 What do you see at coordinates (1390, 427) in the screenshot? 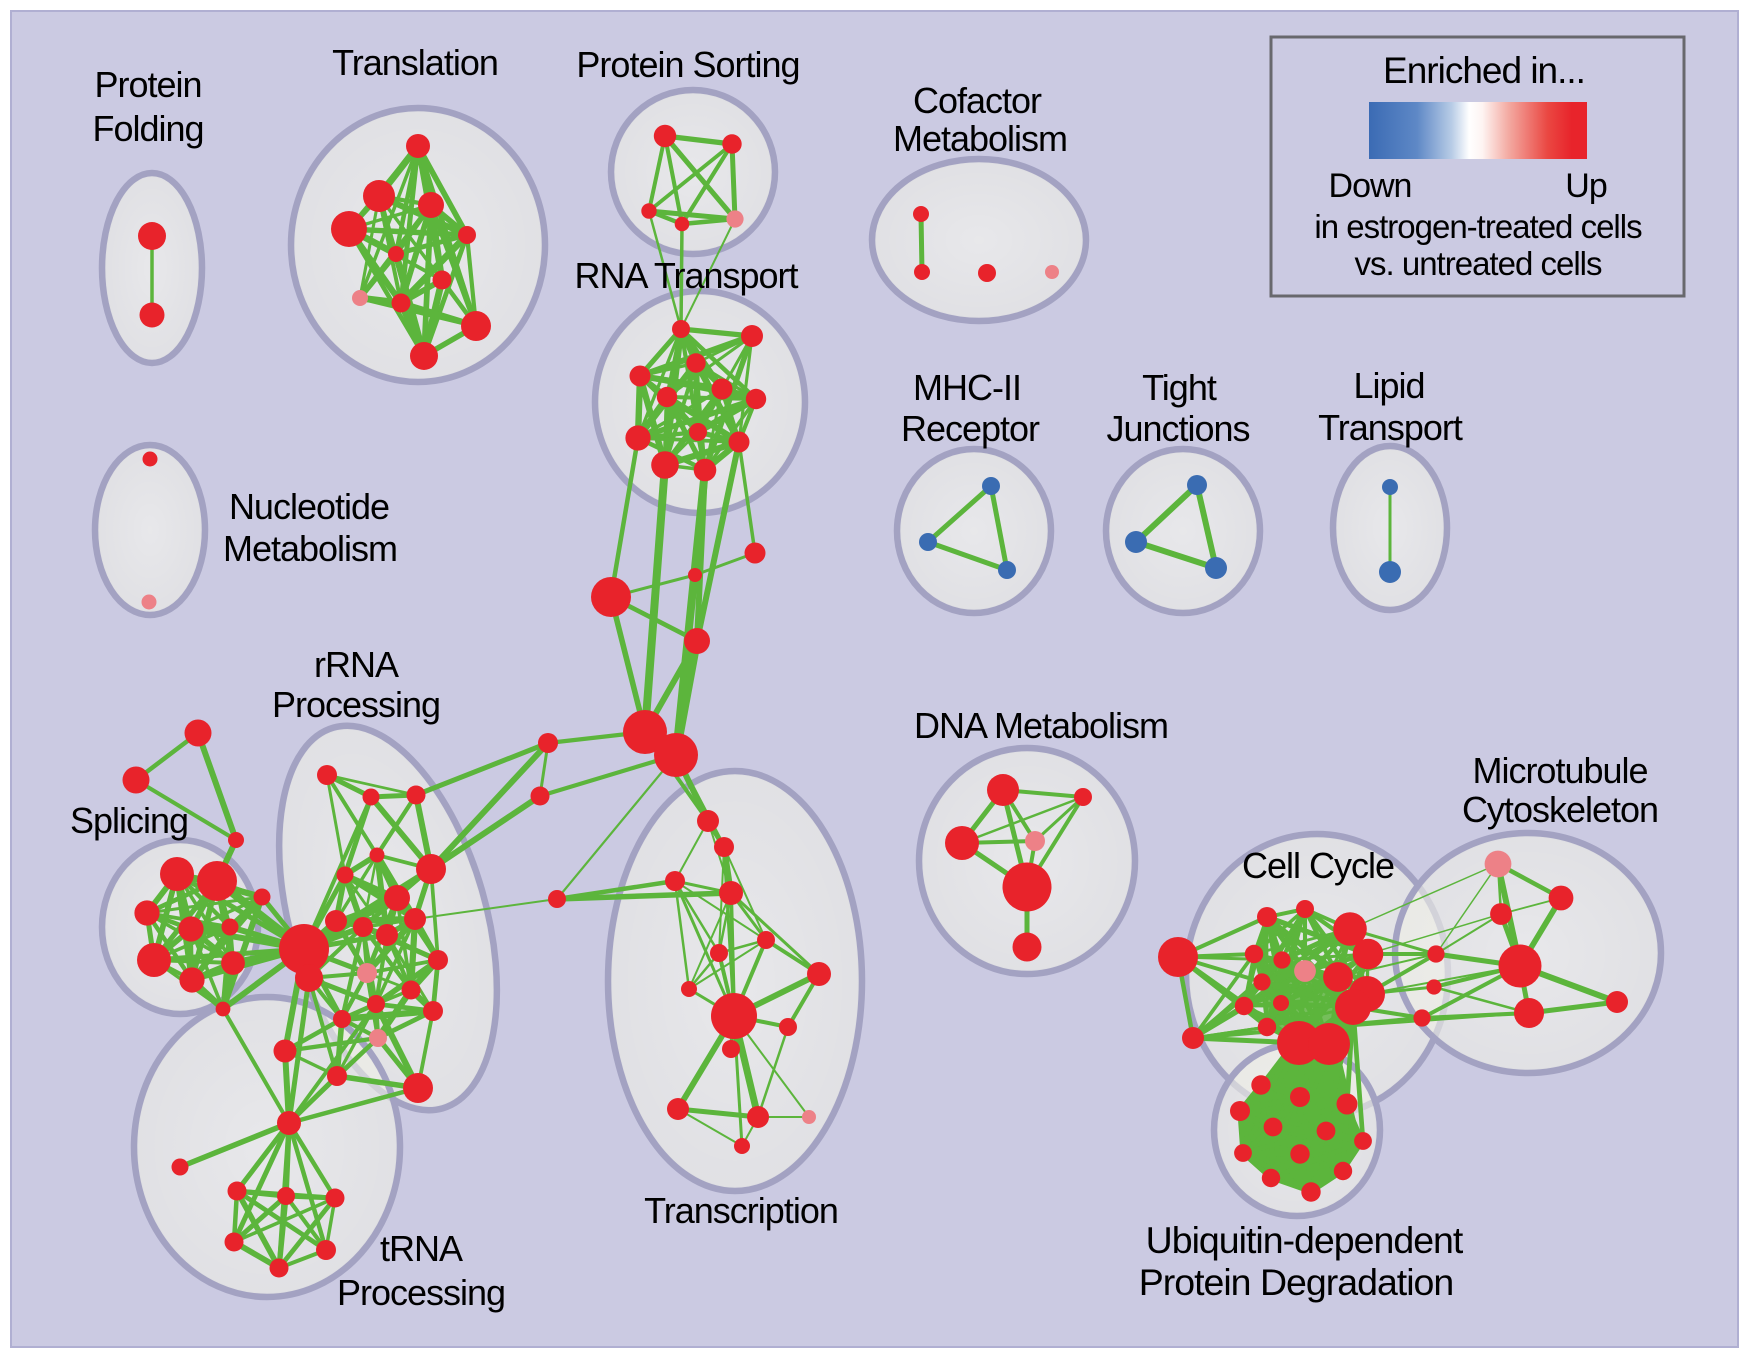
I see `svg-text: Transport` at bounding box center [1390, 427].